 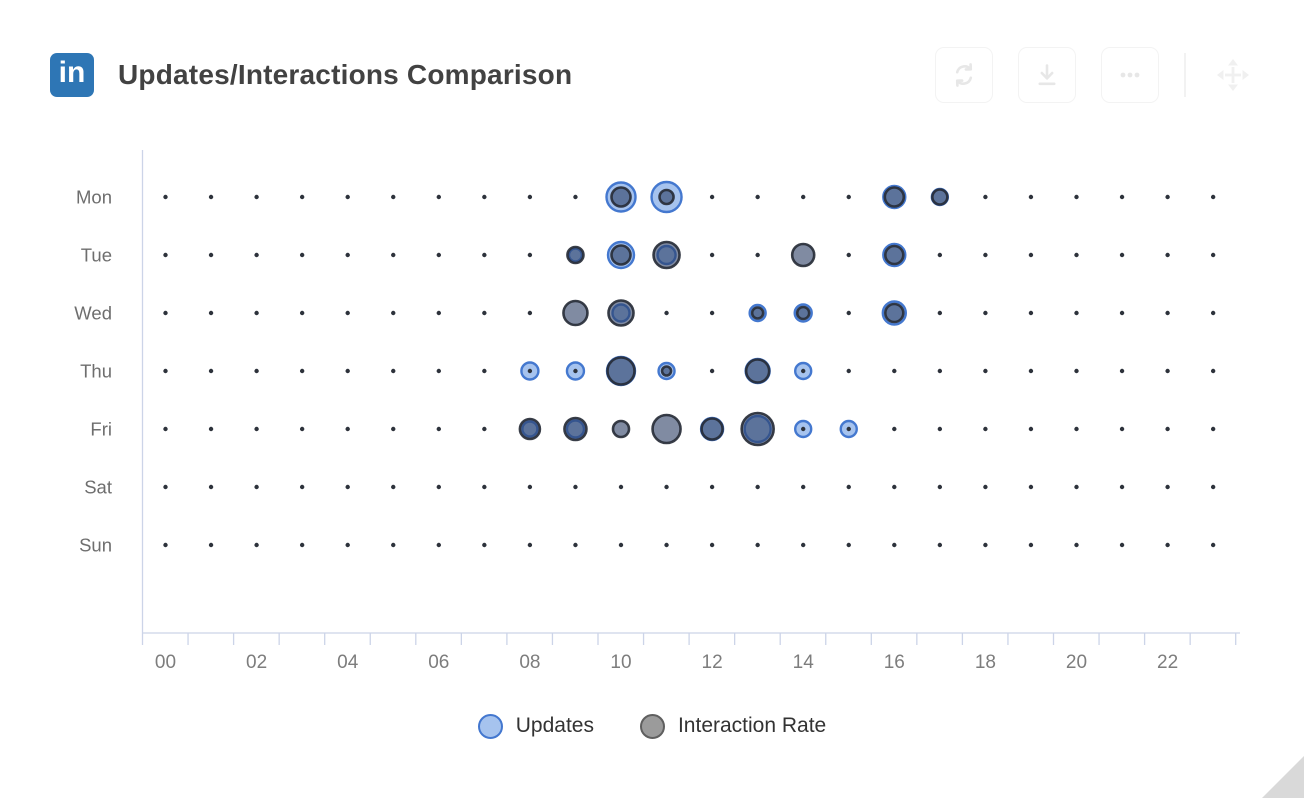 I want to click on x-axis-label: 06, so click(x=438, y=662).